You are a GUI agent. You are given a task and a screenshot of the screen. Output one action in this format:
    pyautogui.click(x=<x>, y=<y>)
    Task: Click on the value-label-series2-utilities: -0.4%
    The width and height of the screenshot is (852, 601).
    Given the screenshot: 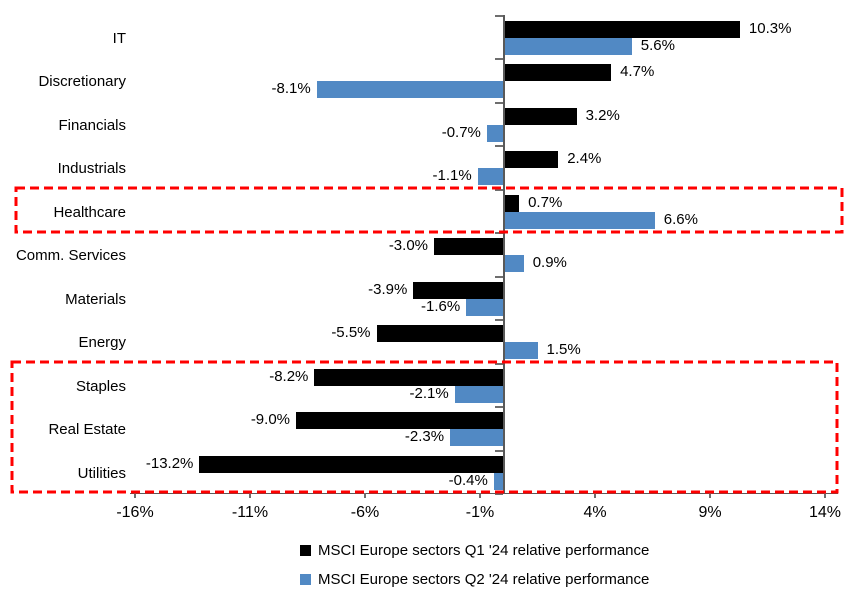 What is the action you would take?
    pyautogui.click(x=468, y=480)
    